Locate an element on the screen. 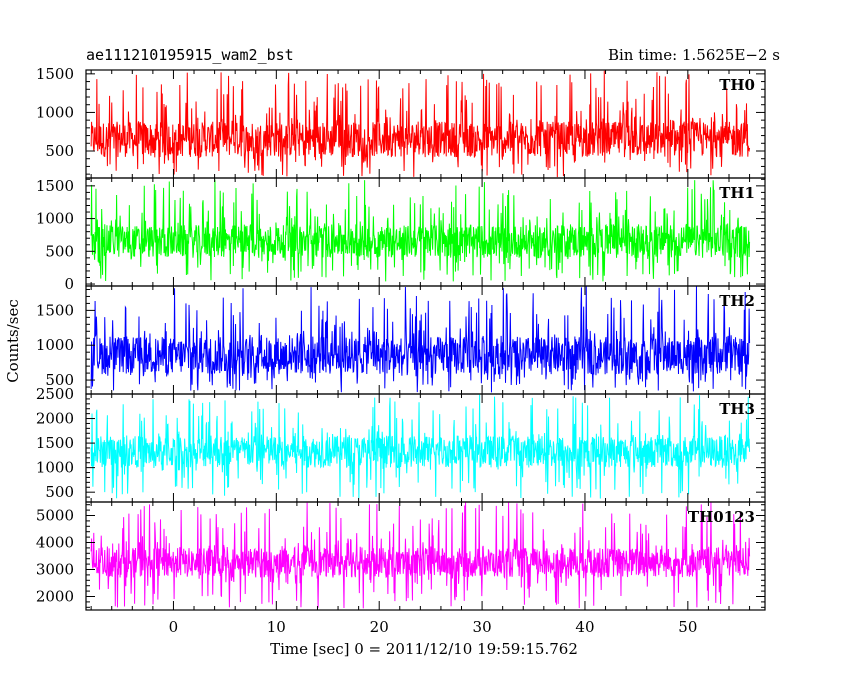 This screenshot has width=850, height=680. panel-th2: 500 1000 1500 TH2 is located at coordinates (401, 340).